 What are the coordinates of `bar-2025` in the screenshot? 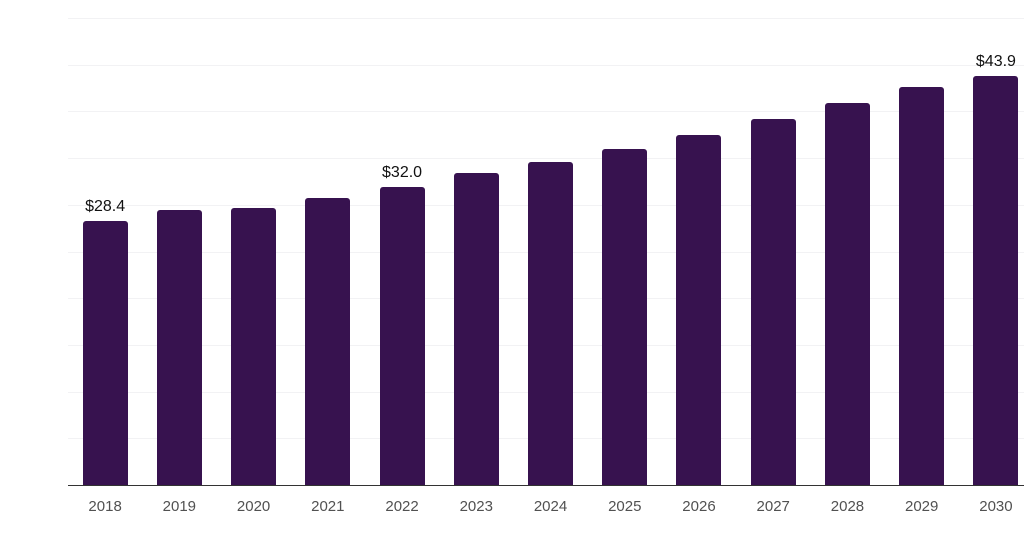 It's located at (625, 317).